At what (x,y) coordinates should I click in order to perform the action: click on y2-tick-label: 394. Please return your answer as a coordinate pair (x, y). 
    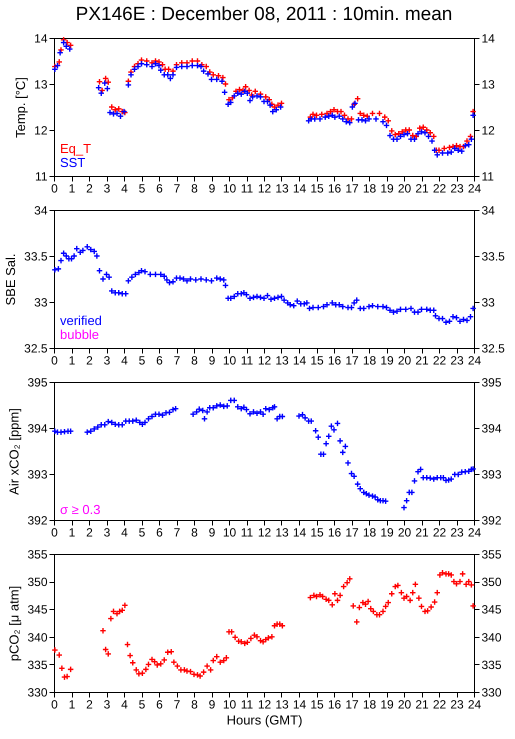
    Looking at the image, I should click on (492, 429).